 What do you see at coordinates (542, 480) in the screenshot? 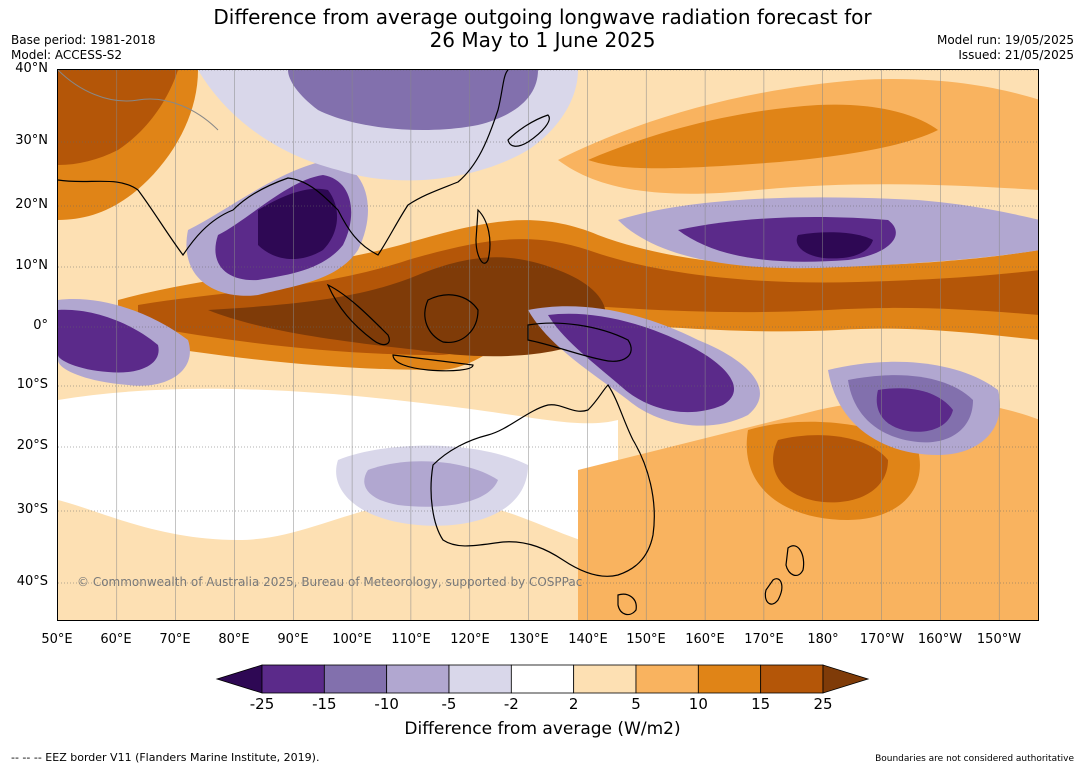
I see `australia-outline` at bounding box center [542, 480].